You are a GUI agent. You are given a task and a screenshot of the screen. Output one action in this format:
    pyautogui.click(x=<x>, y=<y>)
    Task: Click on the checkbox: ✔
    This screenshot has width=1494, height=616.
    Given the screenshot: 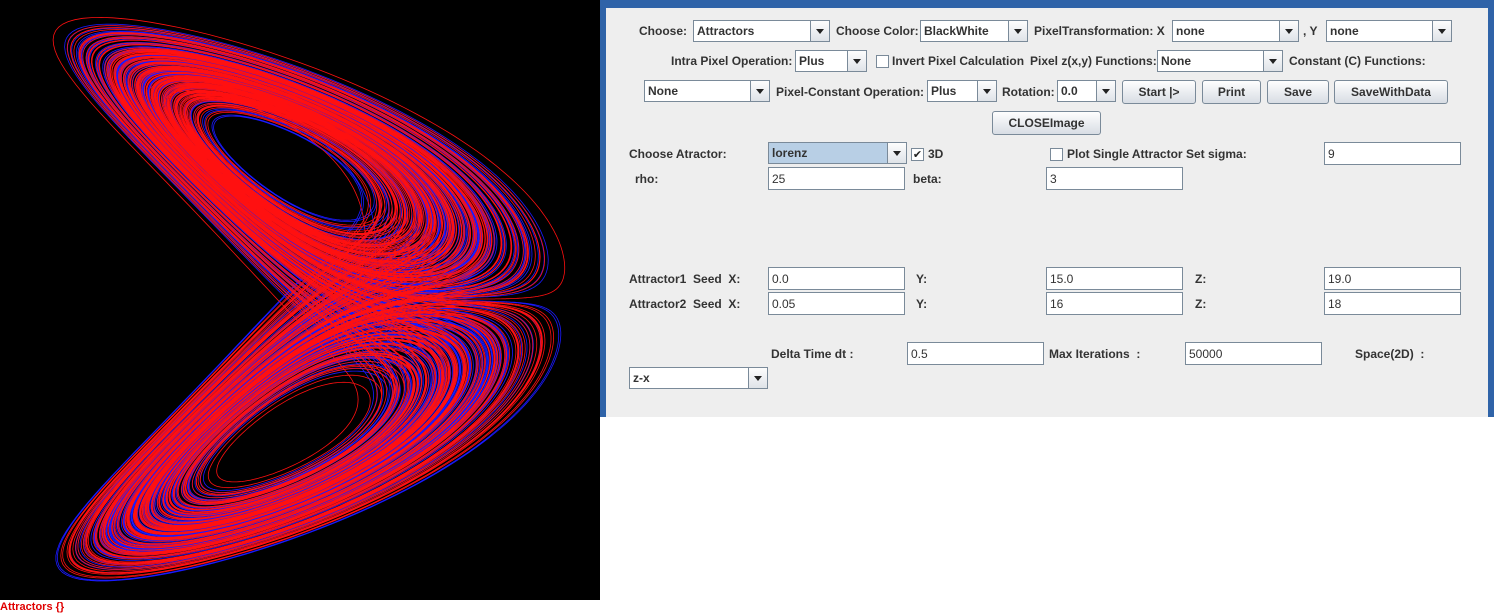 What is the action you would take?
    pyautogui.click(x=917, y=154)
    